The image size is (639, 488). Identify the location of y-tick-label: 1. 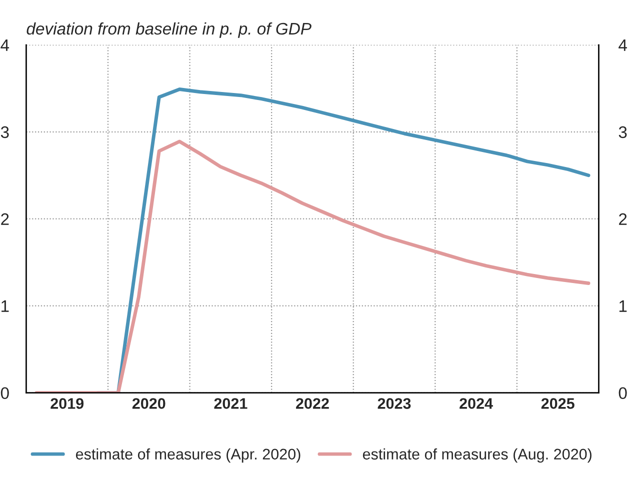
(5, 306).